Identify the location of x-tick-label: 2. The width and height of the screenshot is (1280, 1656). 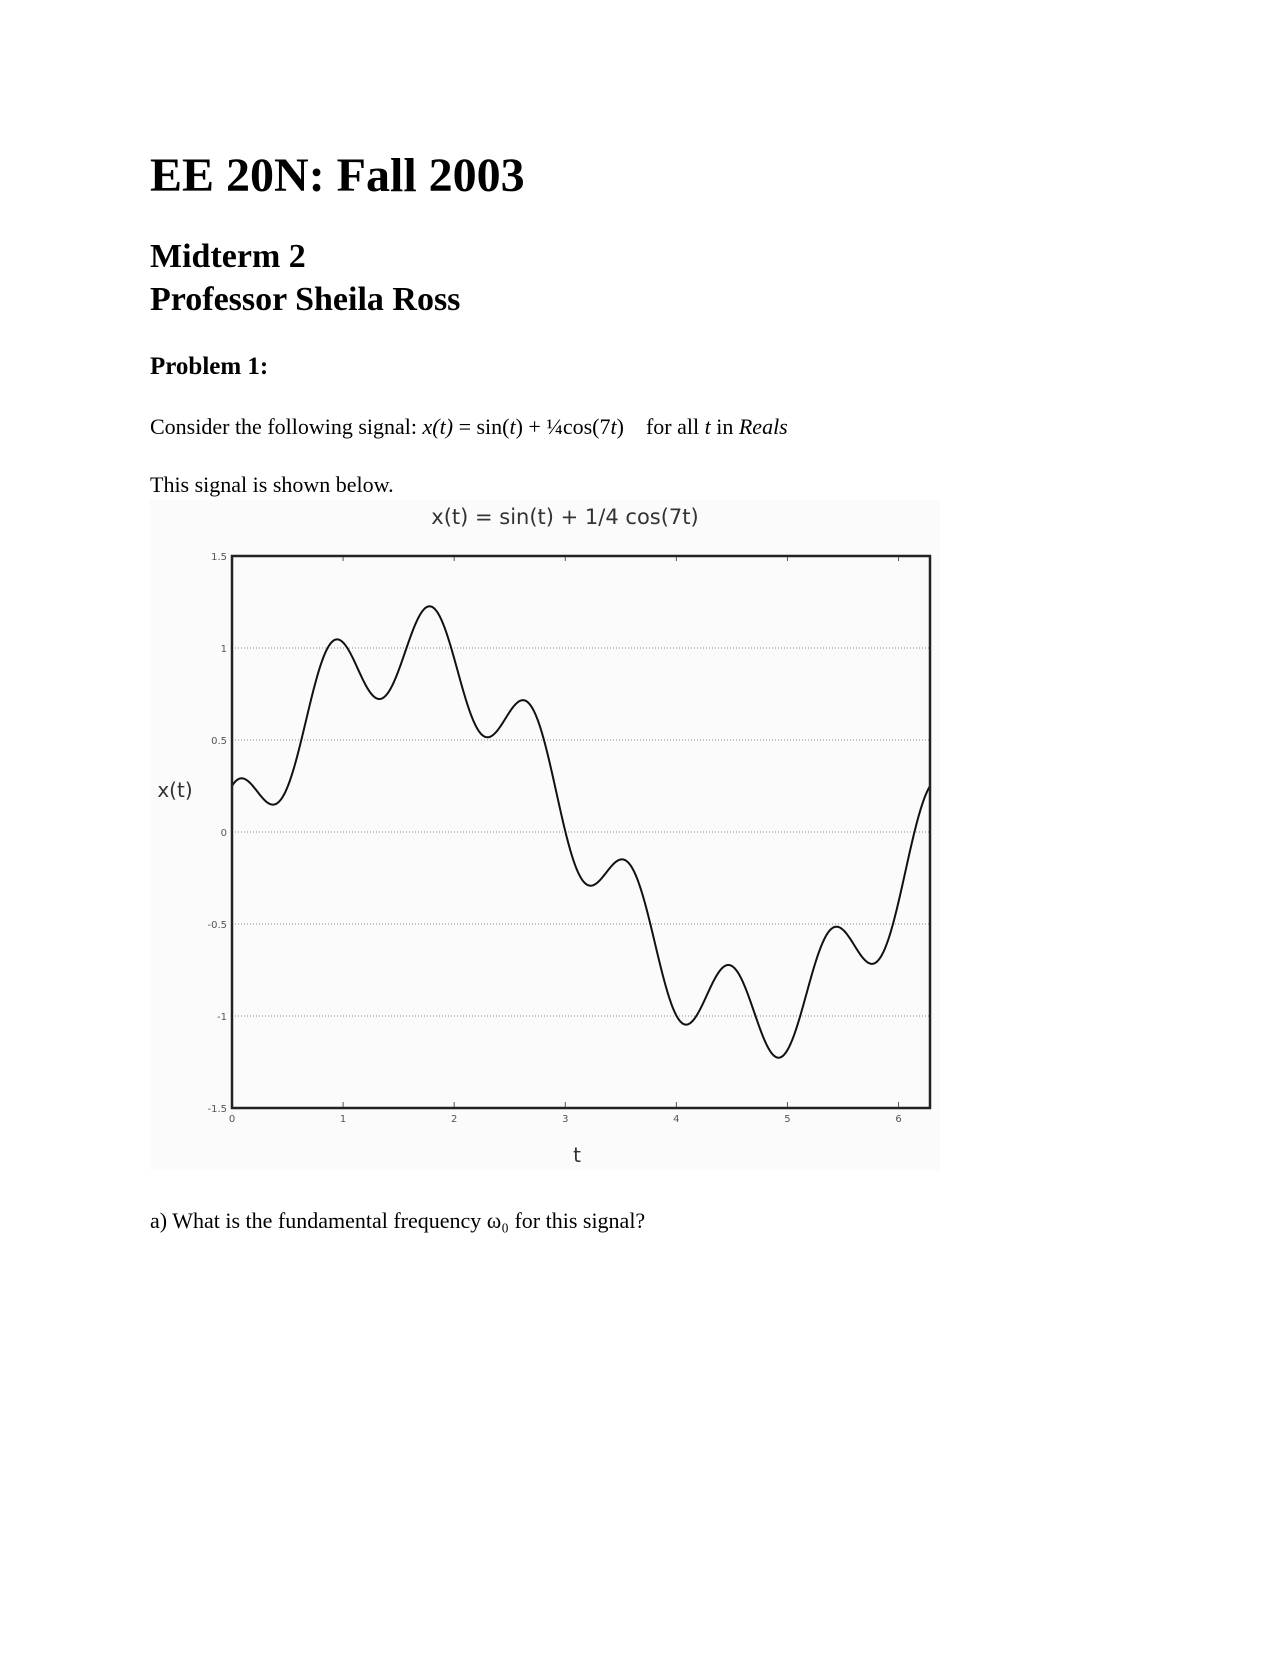
(454, 1119).